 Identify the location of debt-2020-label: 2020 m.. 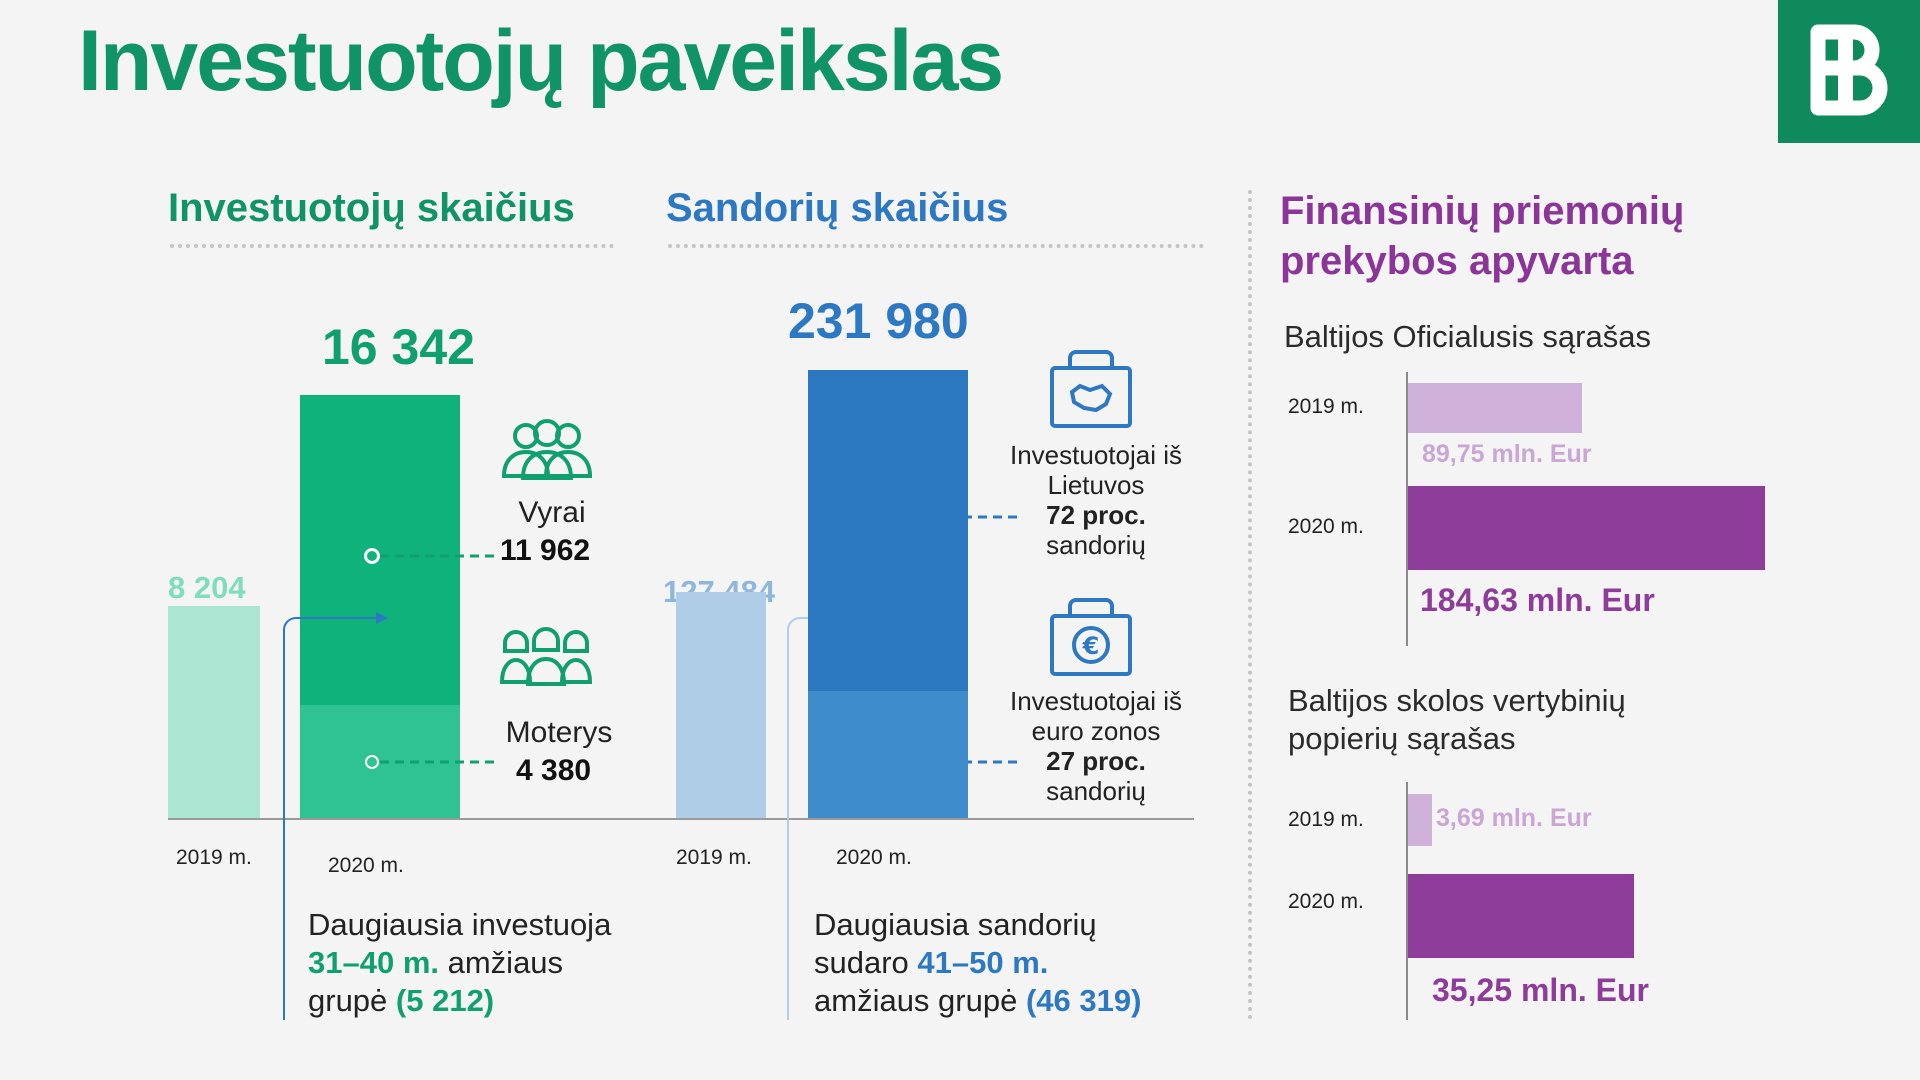
(1326, 901).